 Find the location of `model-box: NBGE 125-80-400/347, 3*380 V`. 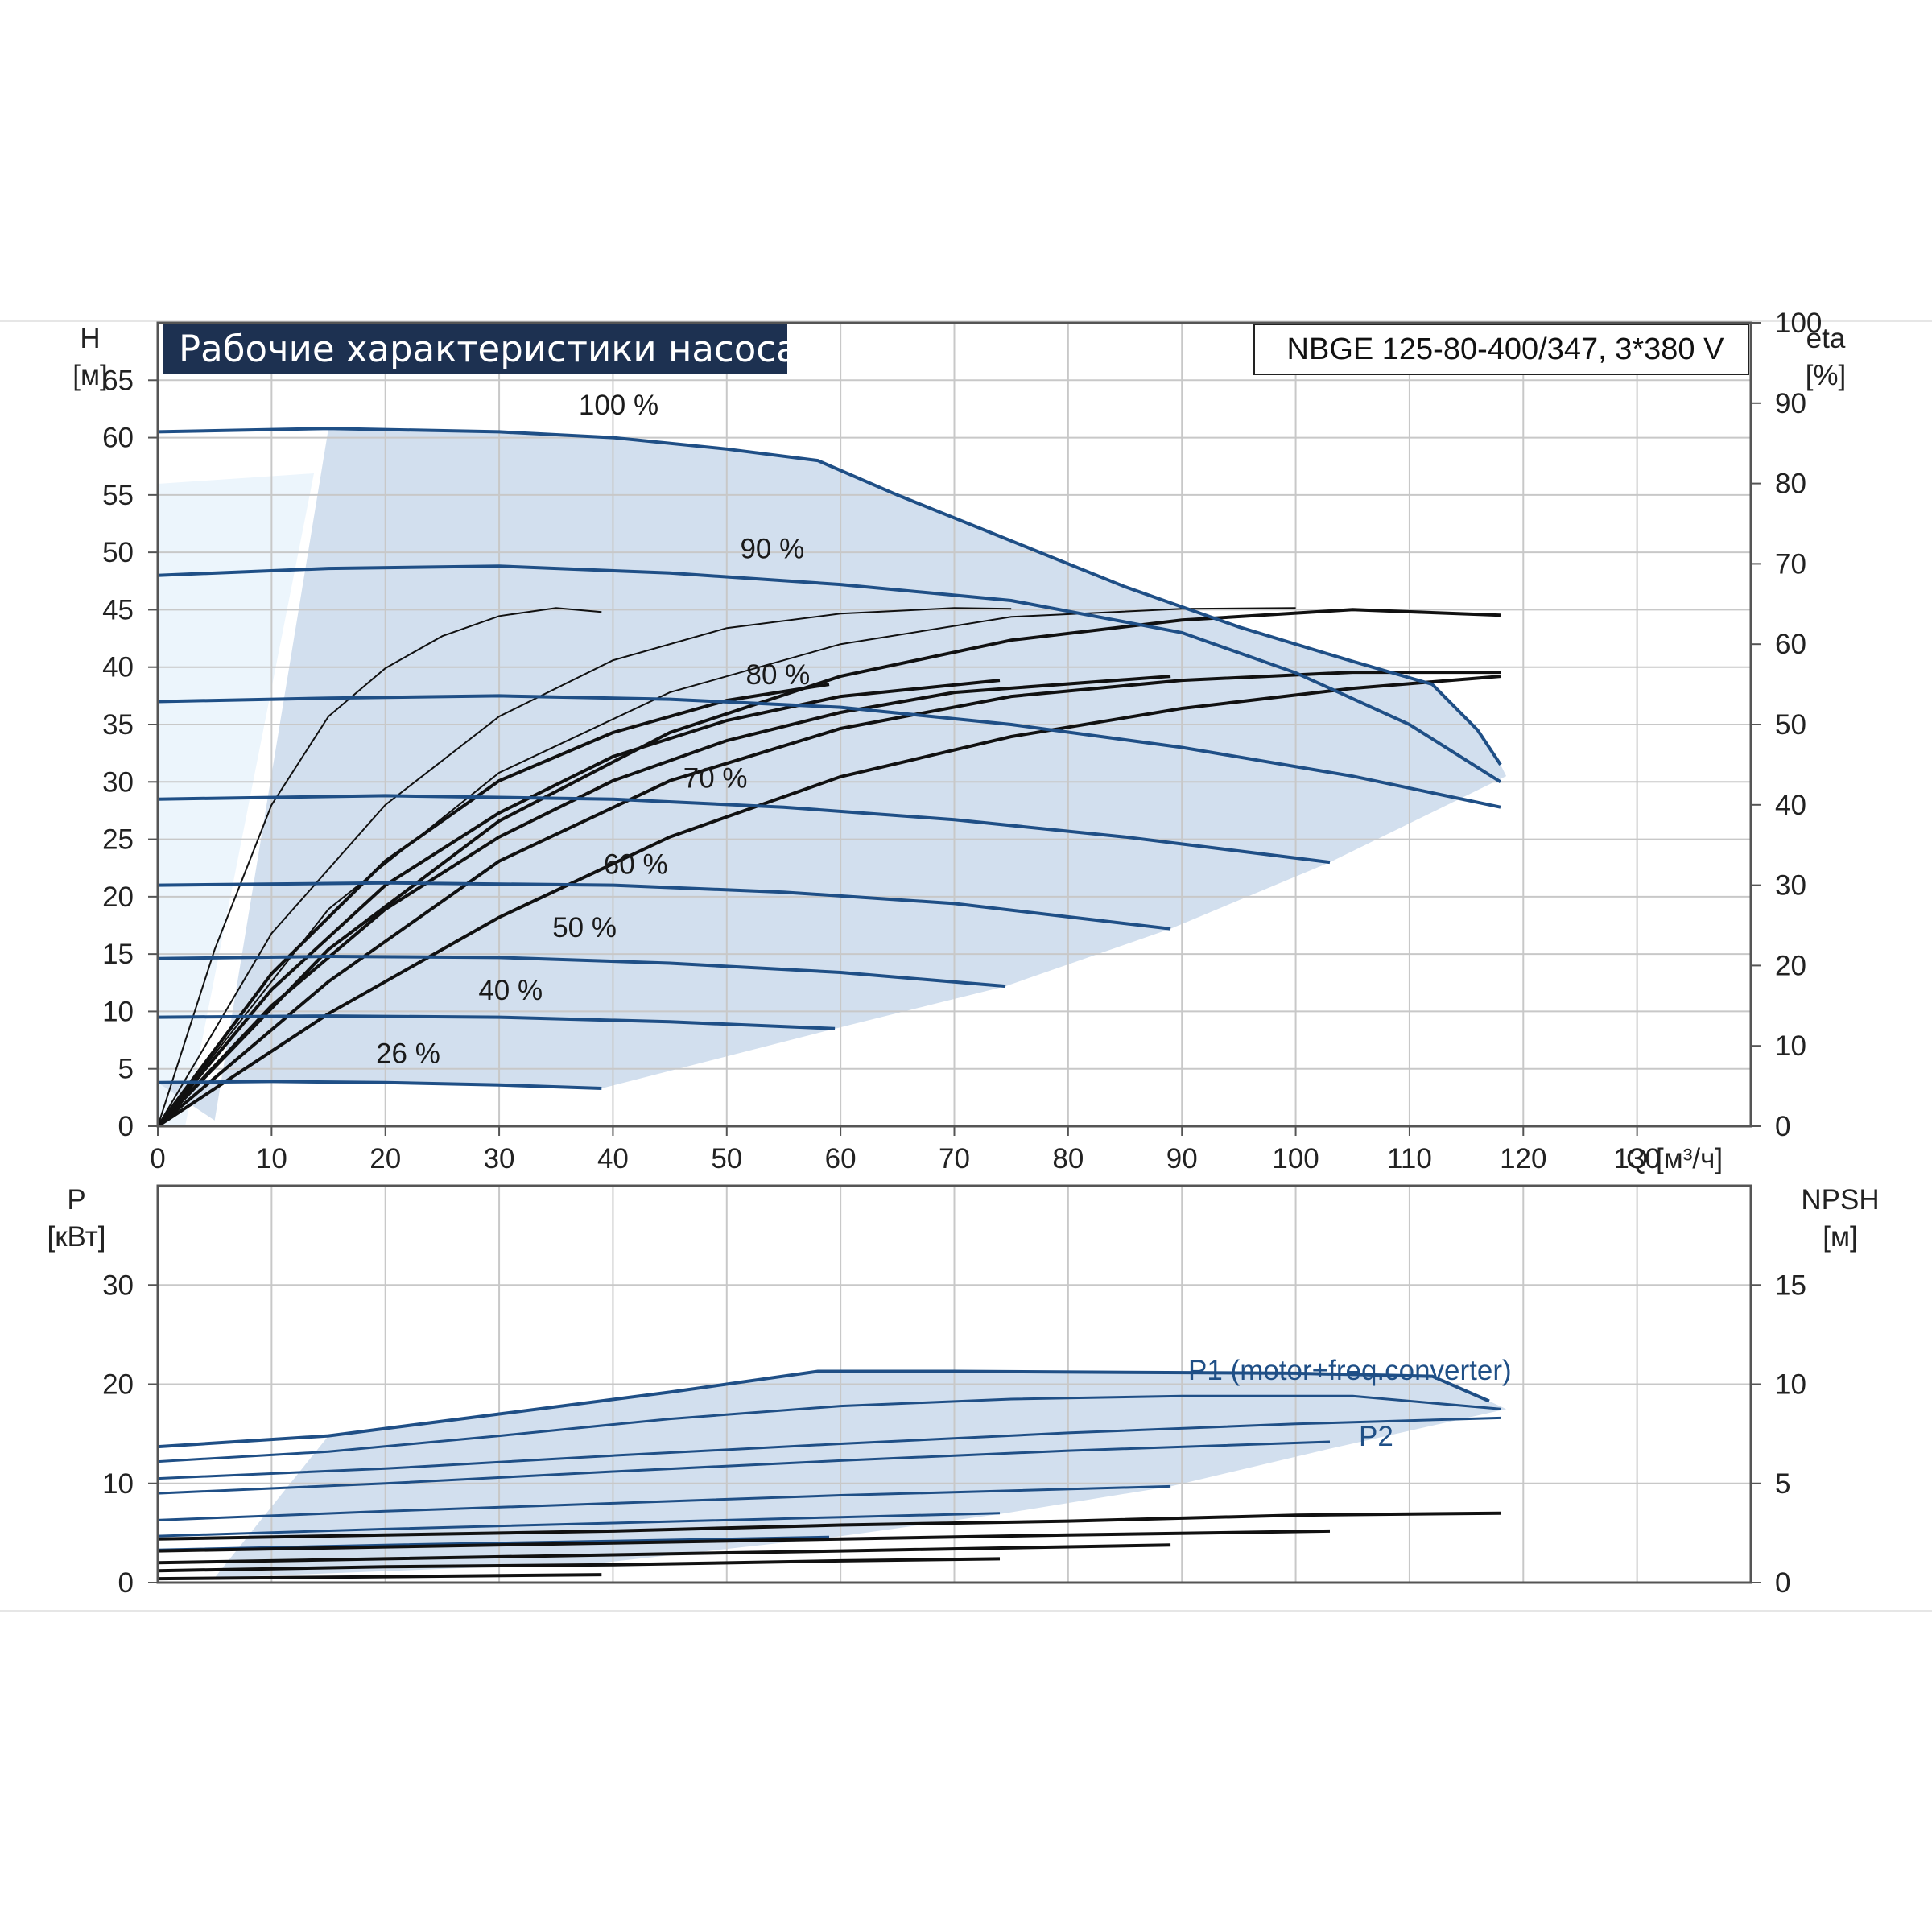

model-box: NBGE 125-80-400/347, 3*380 V is located at coordinates (1501, 349).